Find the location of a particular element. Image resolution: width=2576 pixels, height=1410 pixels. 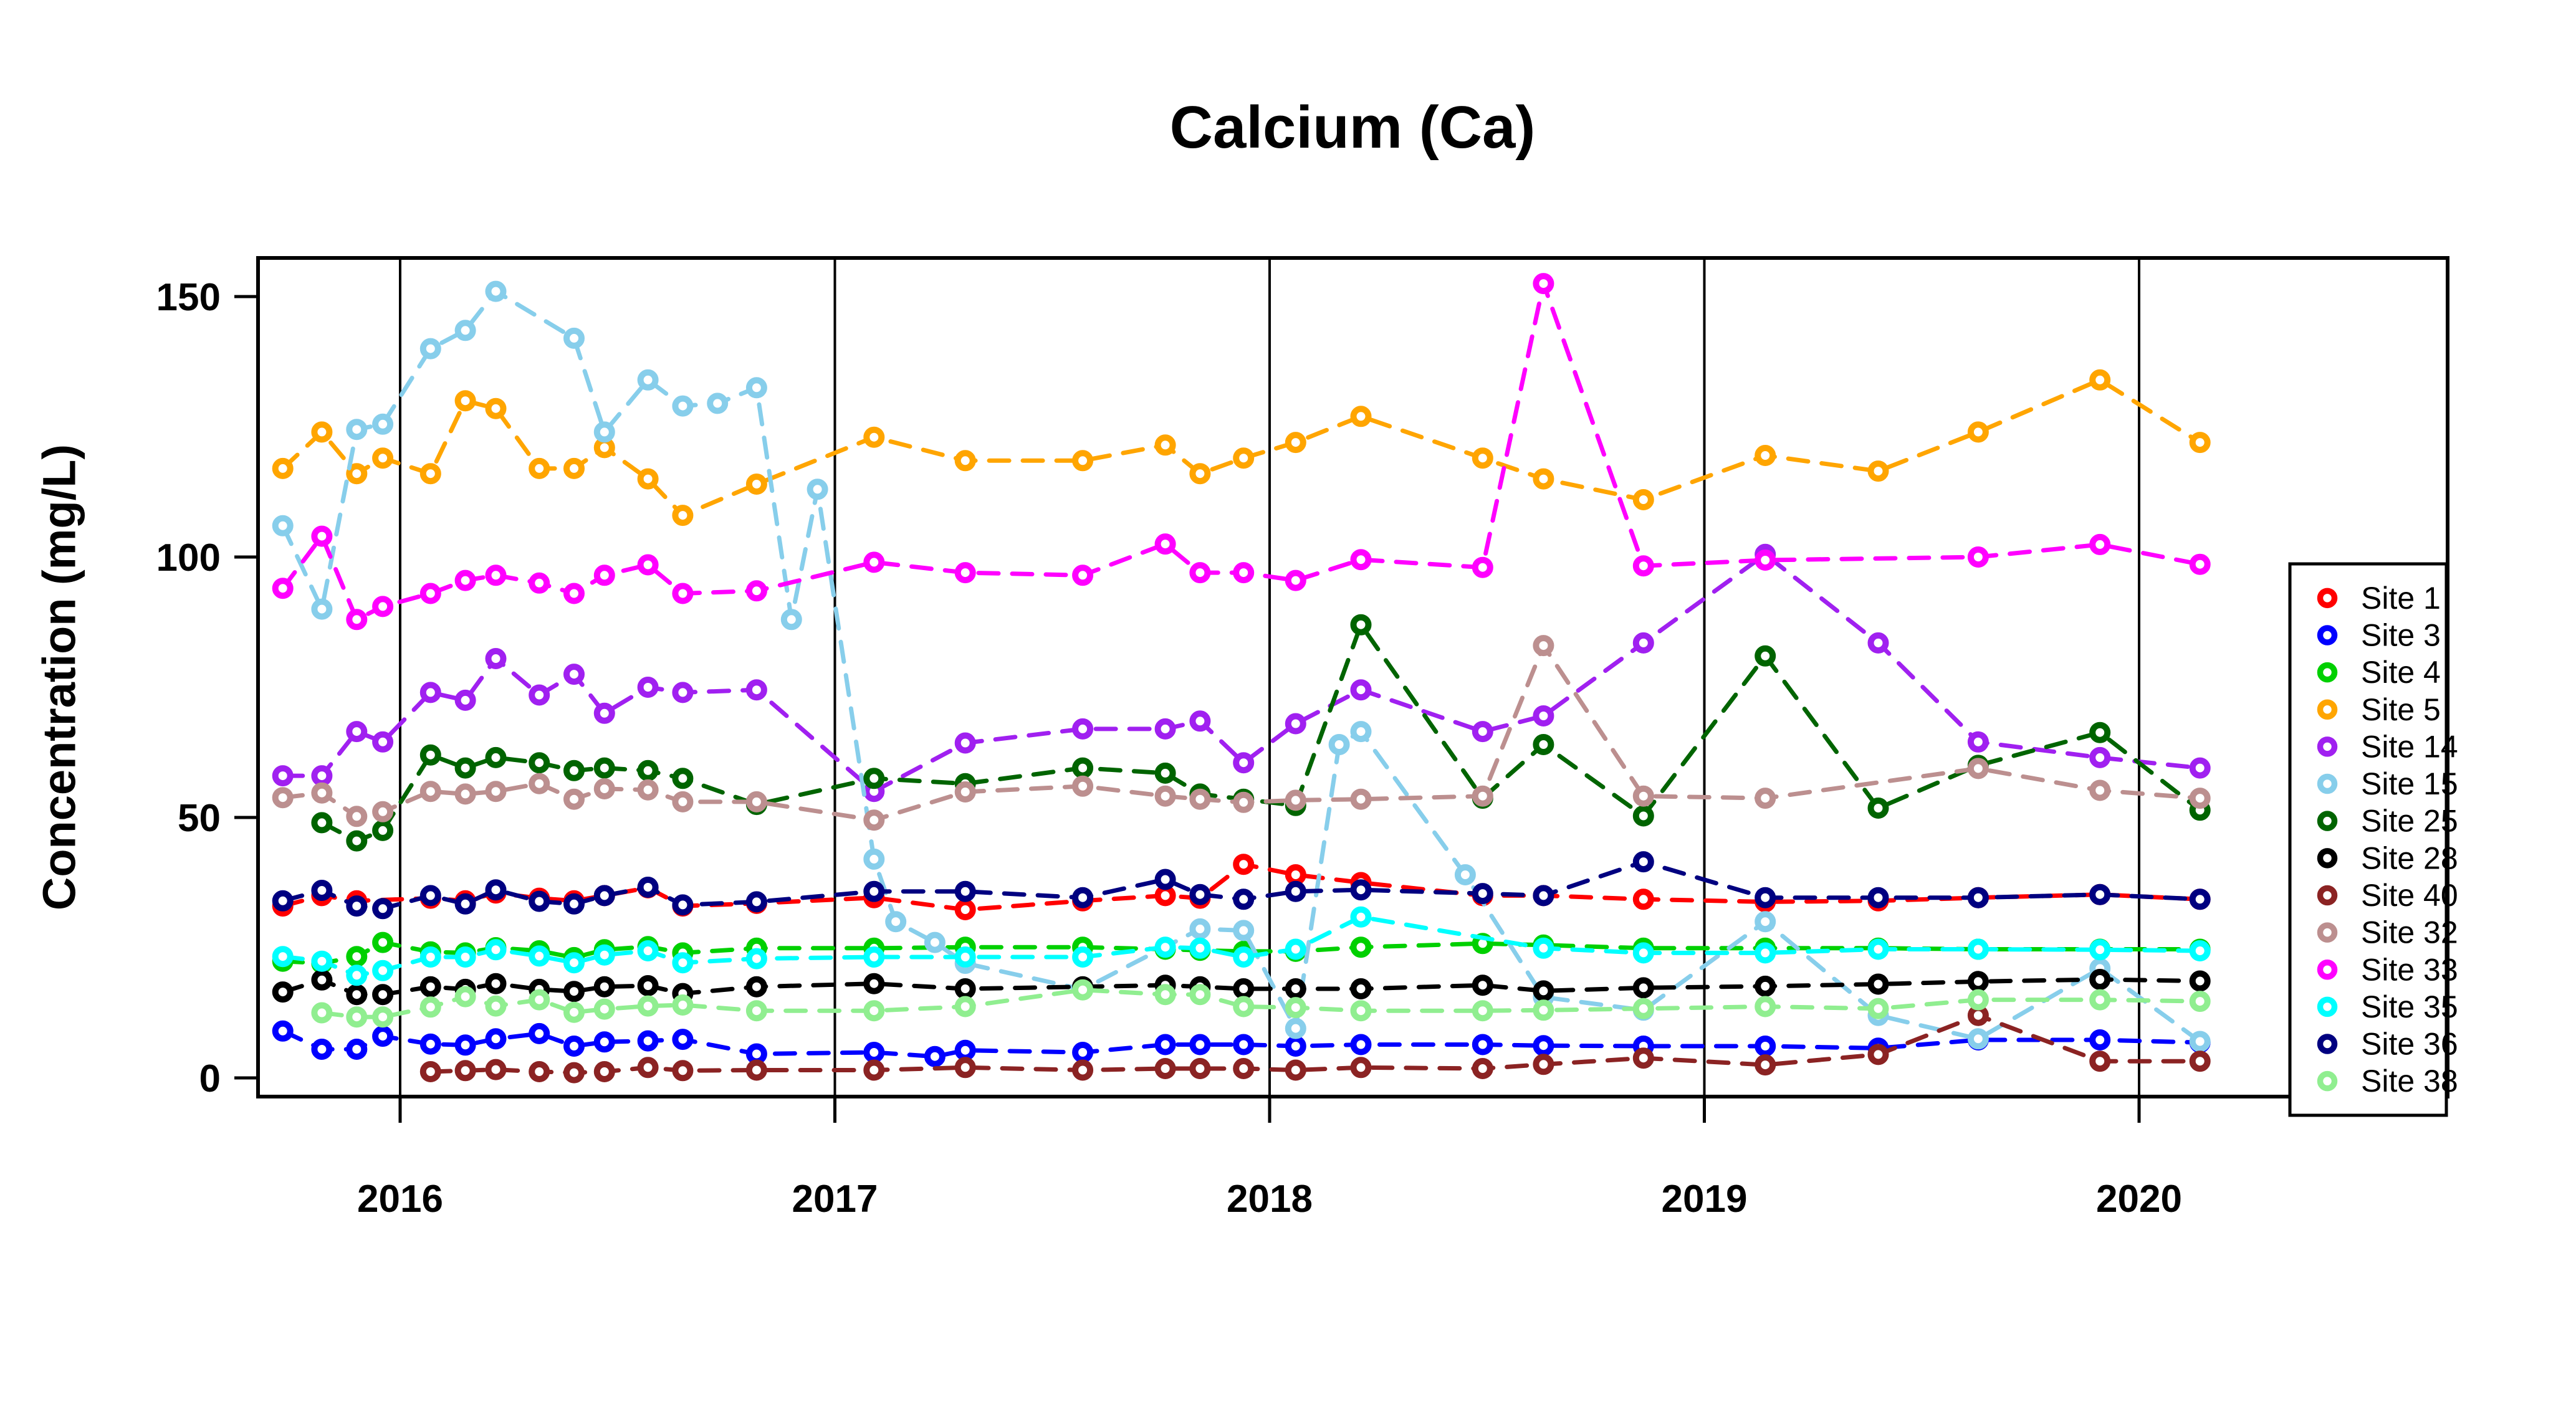

x-tick-label-2018: 2018 is located at coordinates (1270, 1199).